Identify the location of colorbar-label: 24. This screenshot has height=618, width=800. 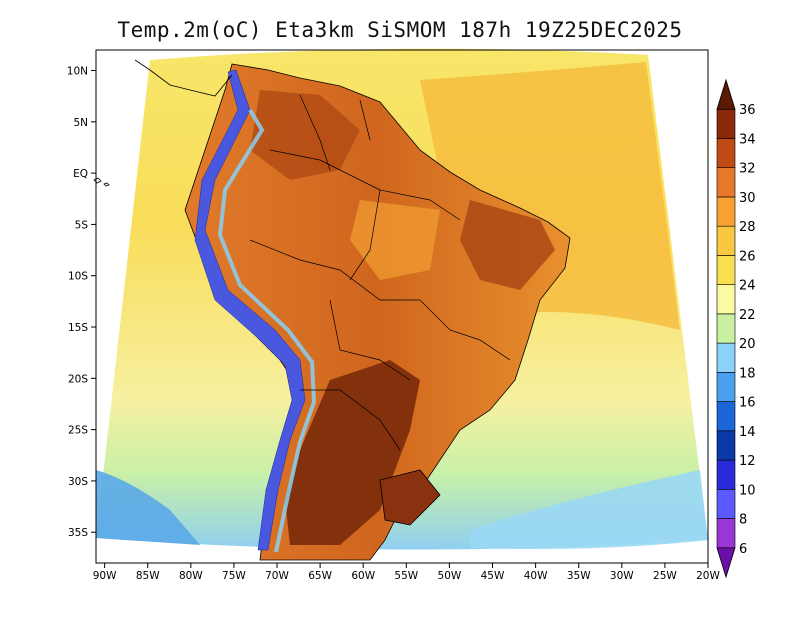
(747, 286).